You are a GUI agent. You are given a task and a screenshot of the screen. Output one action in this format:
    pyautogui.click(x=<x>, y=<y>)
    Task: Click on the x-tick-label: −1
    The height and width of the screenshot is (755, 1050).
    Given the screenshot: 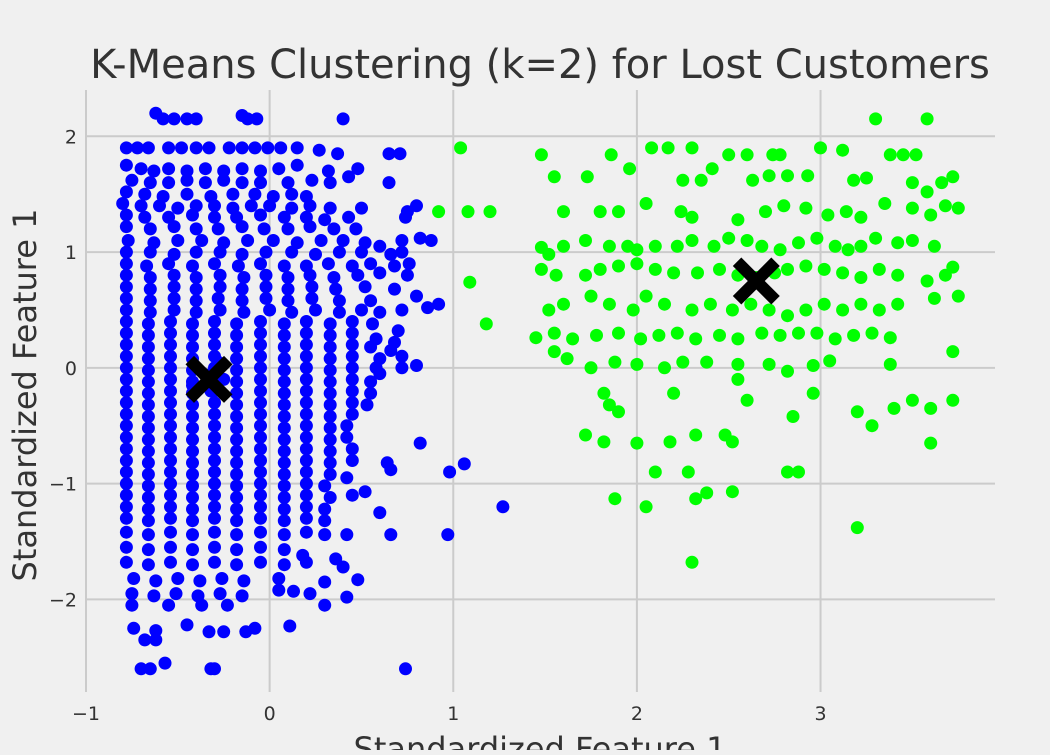 What is the action you would take?
    pyautogui.click(x=86, y=714)
    